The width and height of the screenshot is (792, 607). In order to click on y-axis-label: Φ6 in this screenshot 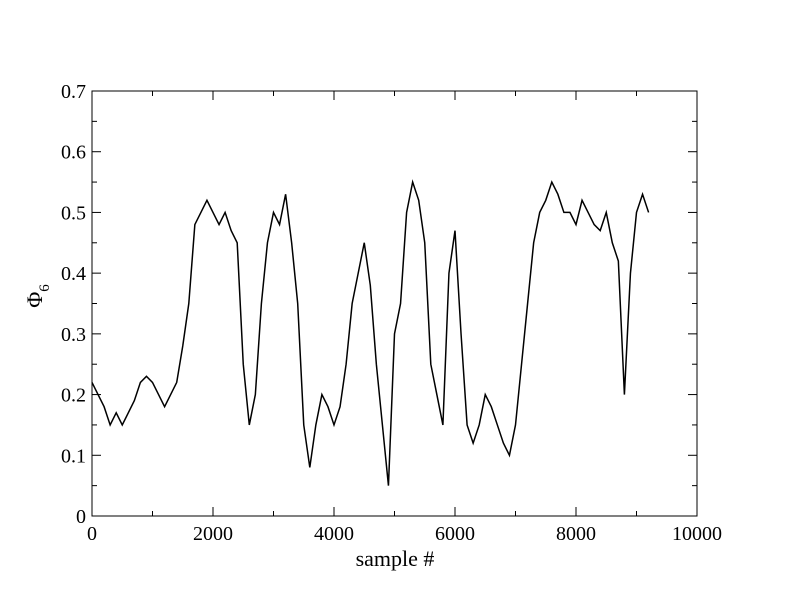, I will do `click(37, 296)`.